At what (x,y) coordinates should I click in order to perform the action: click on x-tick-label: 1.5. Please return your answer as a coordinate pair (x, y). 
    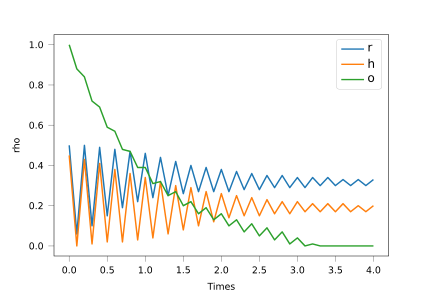
    Looking at the image, I should click on (183, 270).